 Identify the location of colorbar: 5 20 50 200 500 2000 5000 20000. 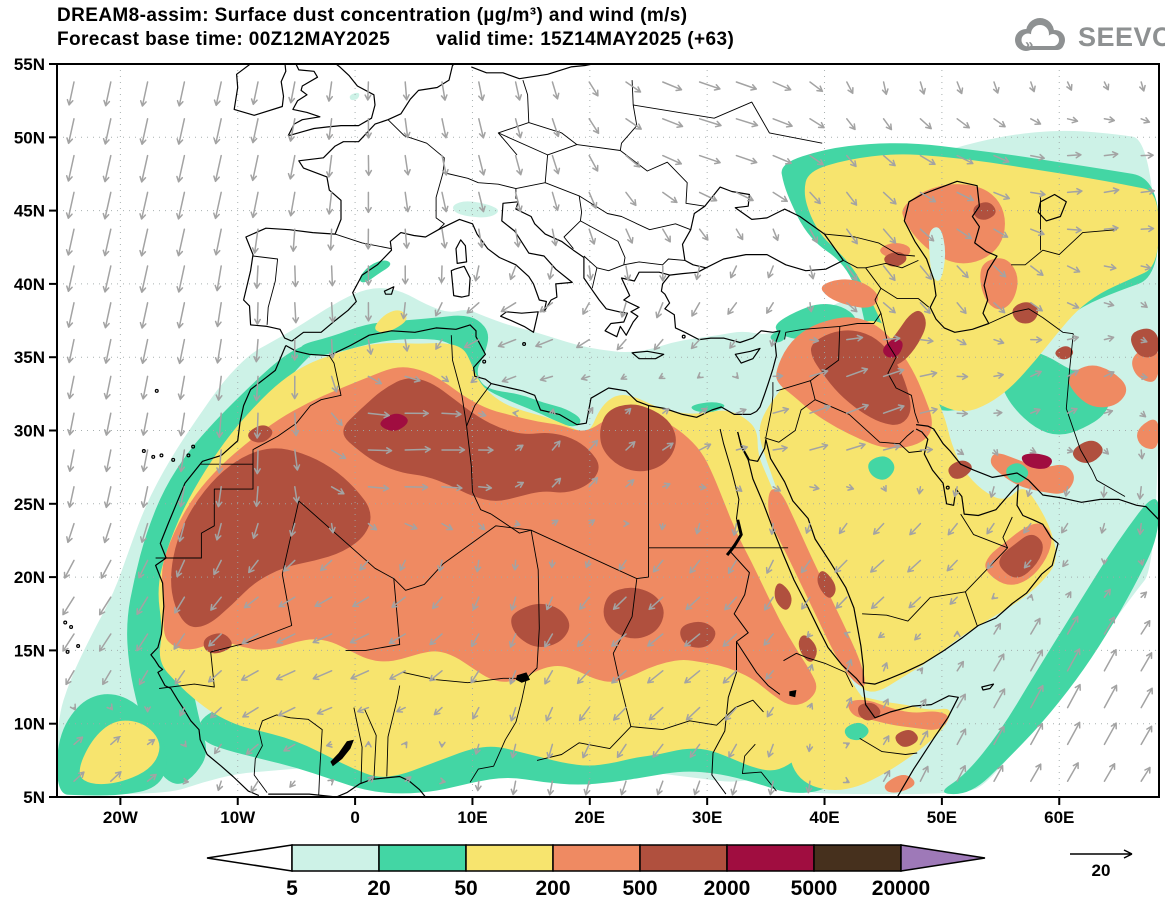
(596, 872).